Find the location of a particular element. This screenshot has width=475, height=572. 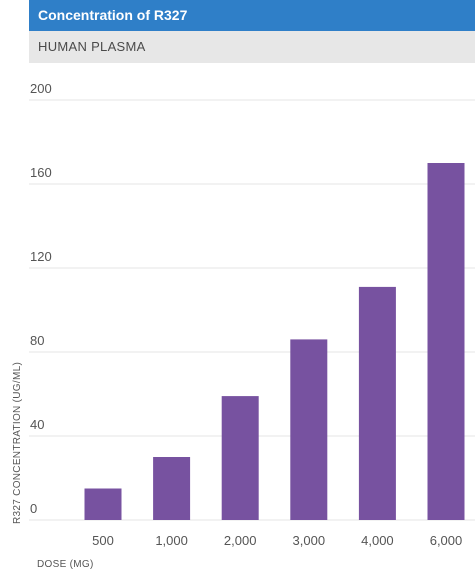

y-tick-label: 80 is located at coordinates (37, 340).